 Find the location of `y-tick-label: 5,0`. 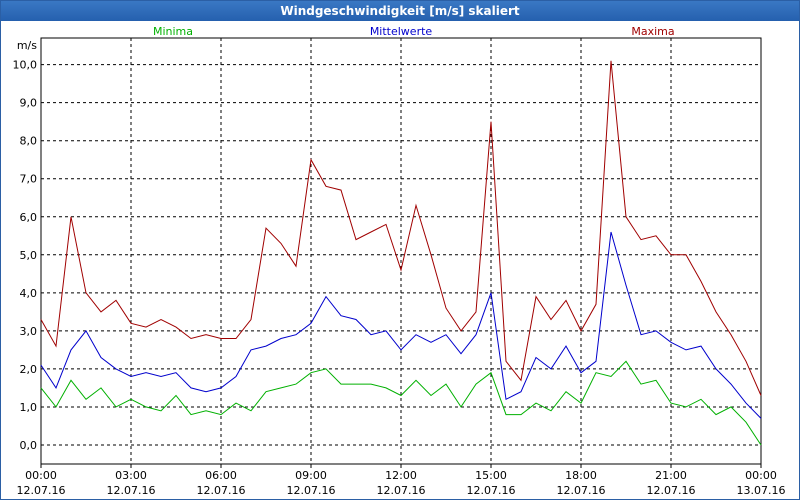

y-tick-label: 5,0 is located at coordinates (29, 255).